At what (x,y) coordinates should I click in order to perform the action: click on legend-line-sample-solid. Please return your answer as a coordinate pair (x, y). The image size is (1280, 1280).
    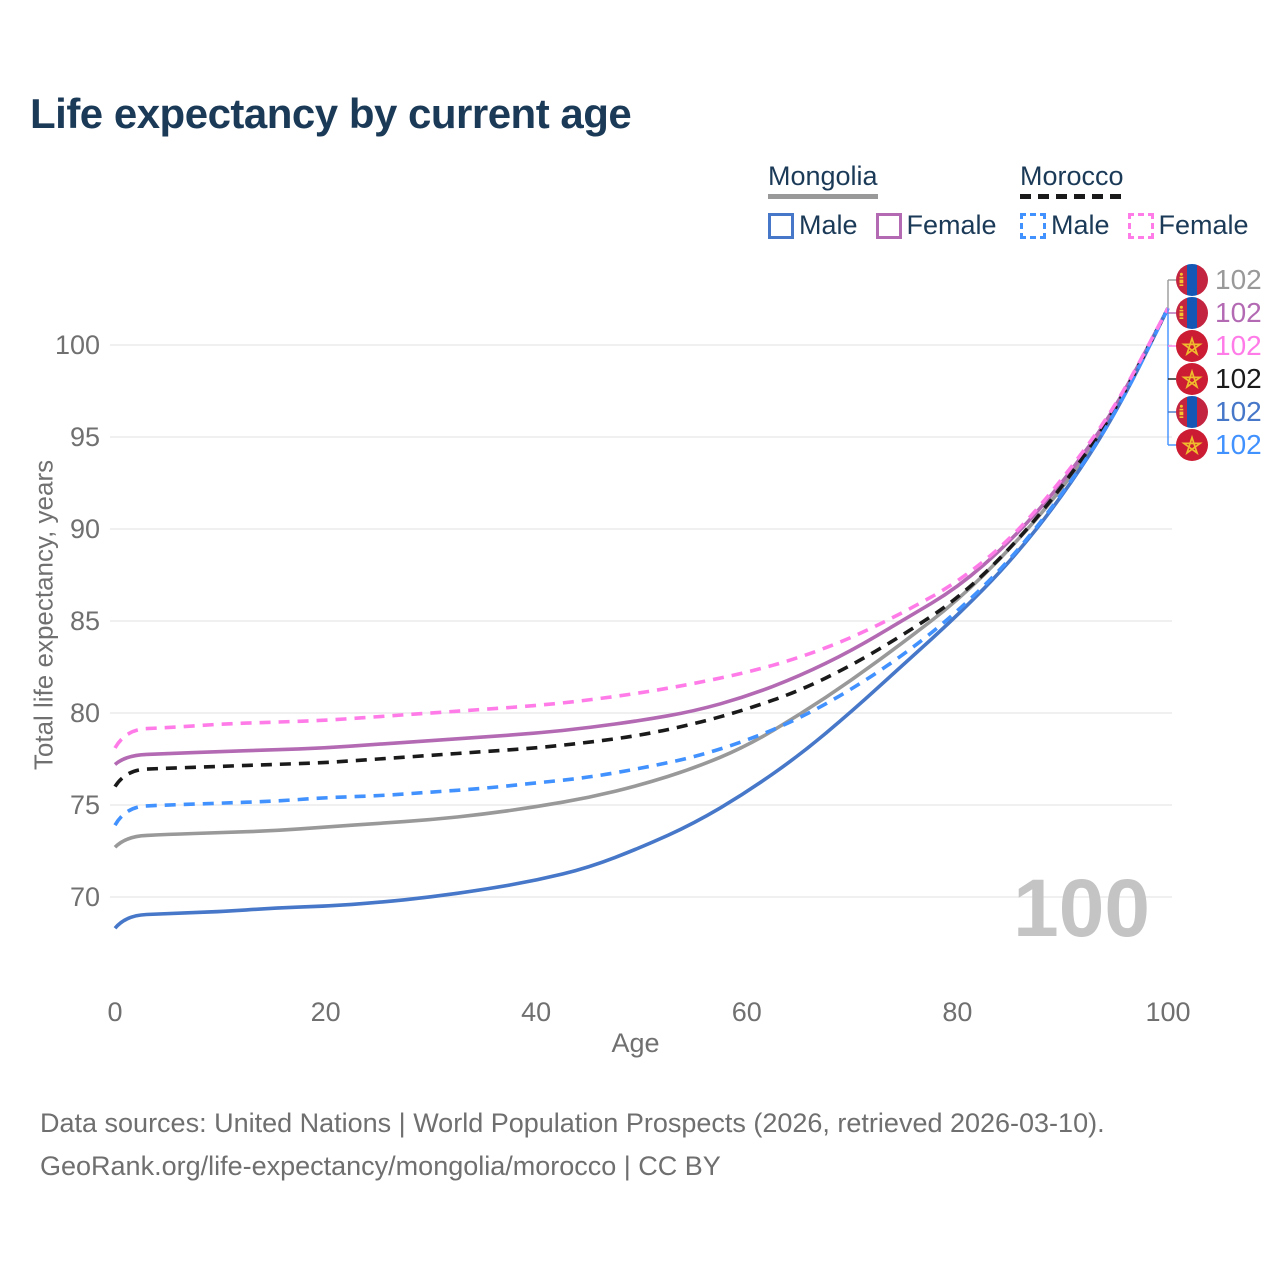
    Looking at the image, I should click on (823, 196).